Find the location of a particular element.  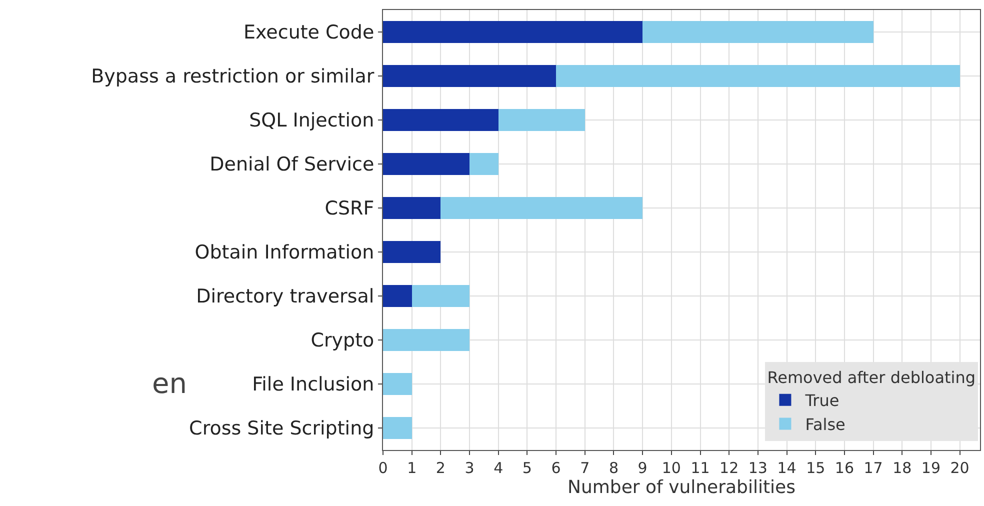

text: en is located at coordinates (169, 383).